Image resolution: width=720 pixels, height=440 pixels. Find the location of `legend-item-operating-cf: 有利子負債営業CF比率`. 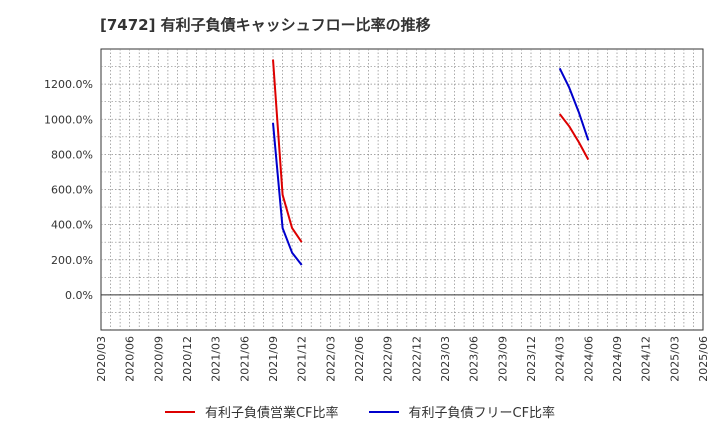

legend-item-operating-cf: 有利子負債営業CF比率 is located at coordinates (251, 411).